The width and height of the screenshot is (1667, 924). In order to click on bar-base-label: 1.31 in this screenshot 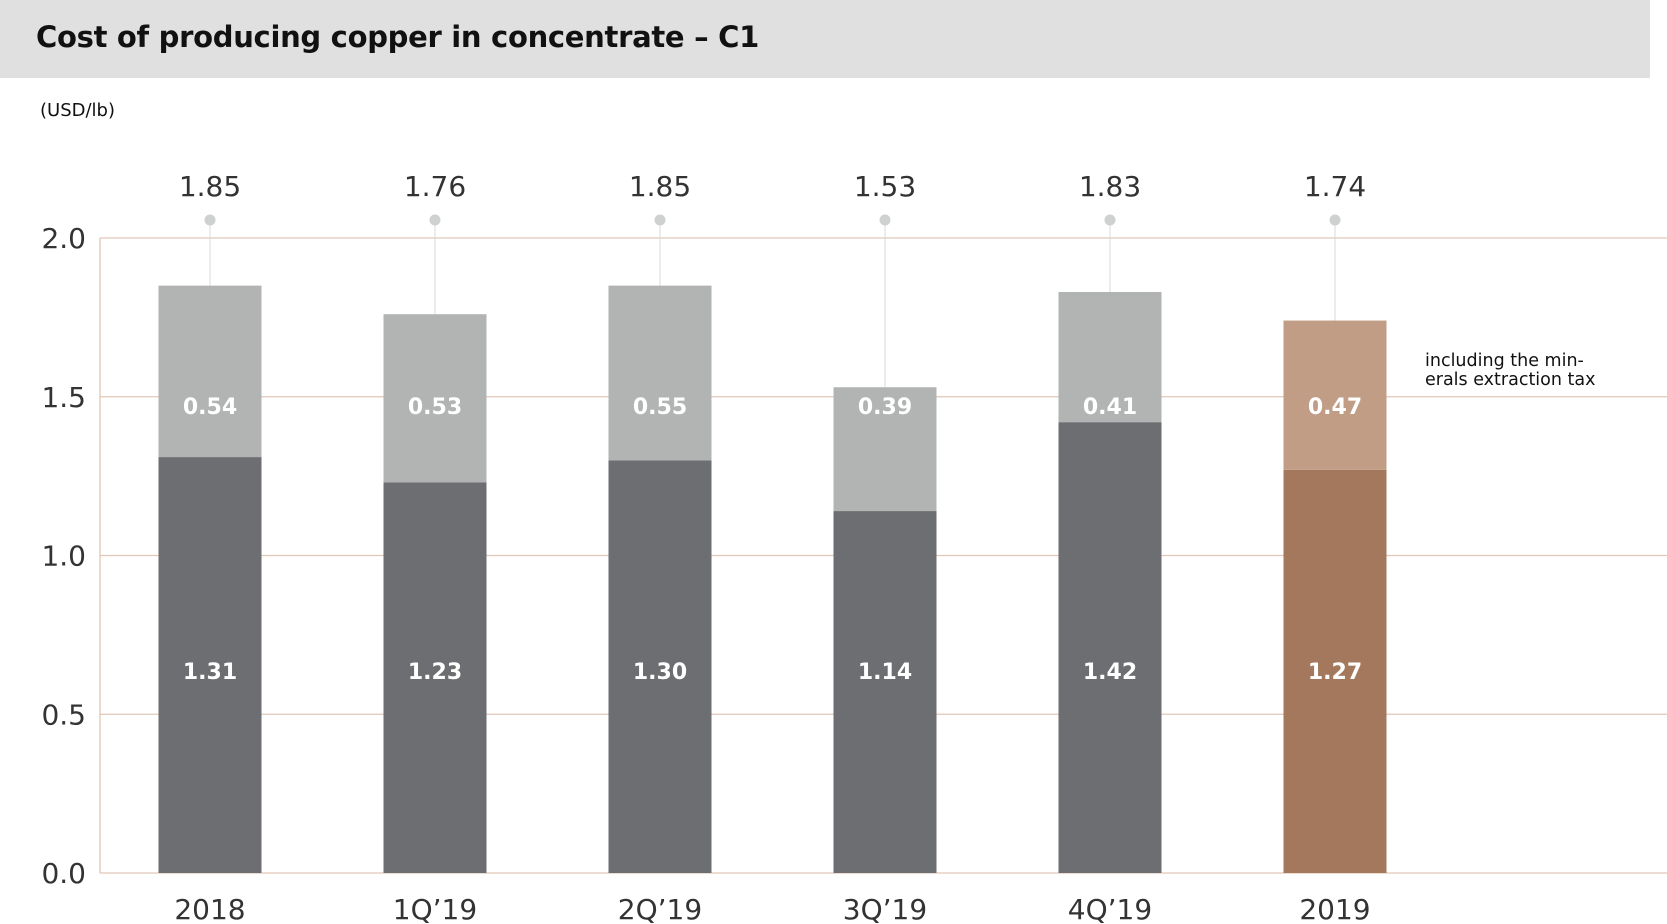, I will do `click(210, 672)`.